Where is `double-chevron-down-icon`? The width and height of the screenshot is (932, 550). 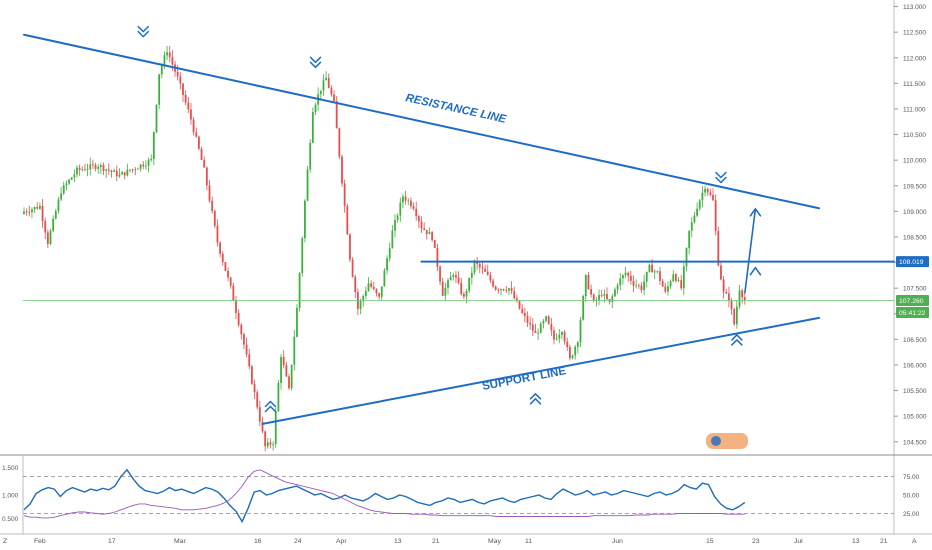 double-chevron-down-icon is located at coordinates (143, 31).